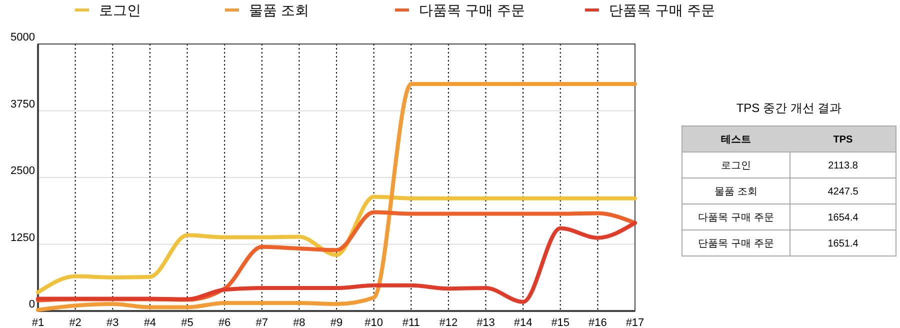 The image size is (900, 328). I want to click on category-label: 물품 조회, so click(736, 192).